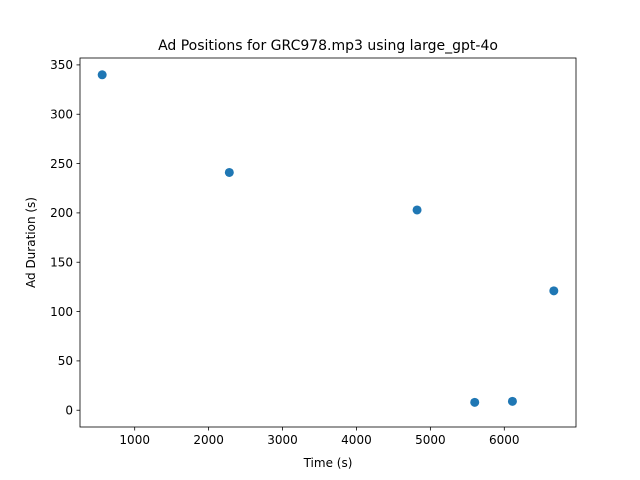 The height and width of the screenshot is (480, 640). What do you see at coordinates (430, 440) in the screenshot?
I see `x-tick-label: 5000` at bounding box center [430, 440].